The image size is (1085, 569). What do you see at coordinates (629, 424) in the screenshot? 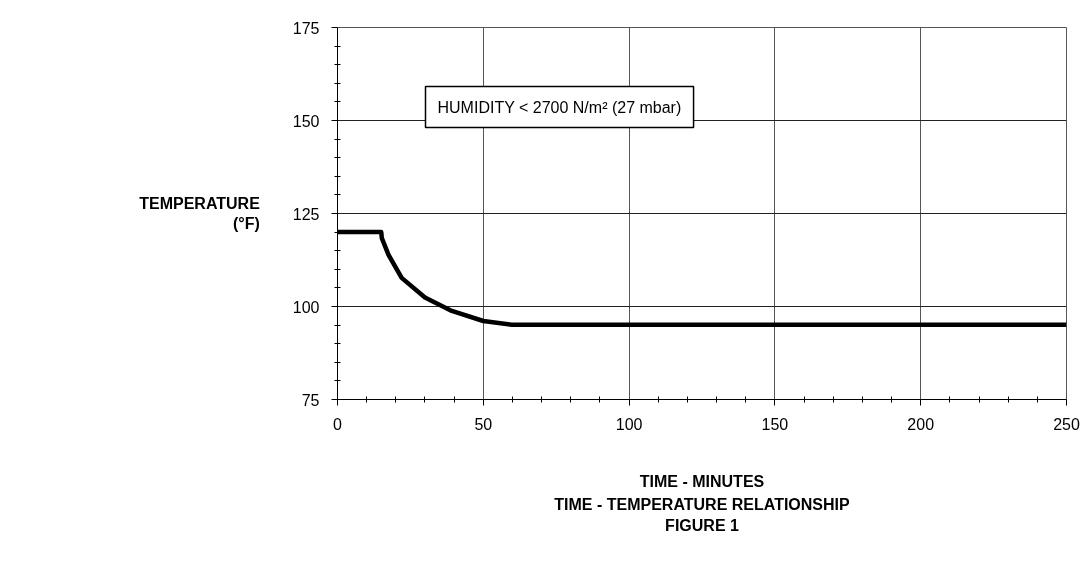
I see `x-tick-label: 100` at bounding box center [629, 424].